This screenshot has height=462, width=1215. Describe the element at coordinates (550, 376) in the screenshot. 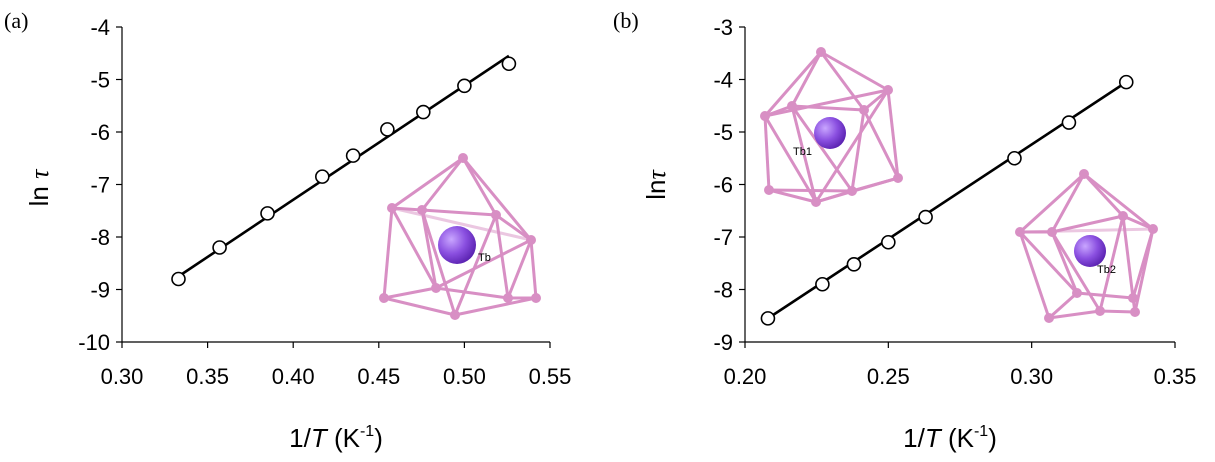

I see `x-tick-label: 0.55` at that location.